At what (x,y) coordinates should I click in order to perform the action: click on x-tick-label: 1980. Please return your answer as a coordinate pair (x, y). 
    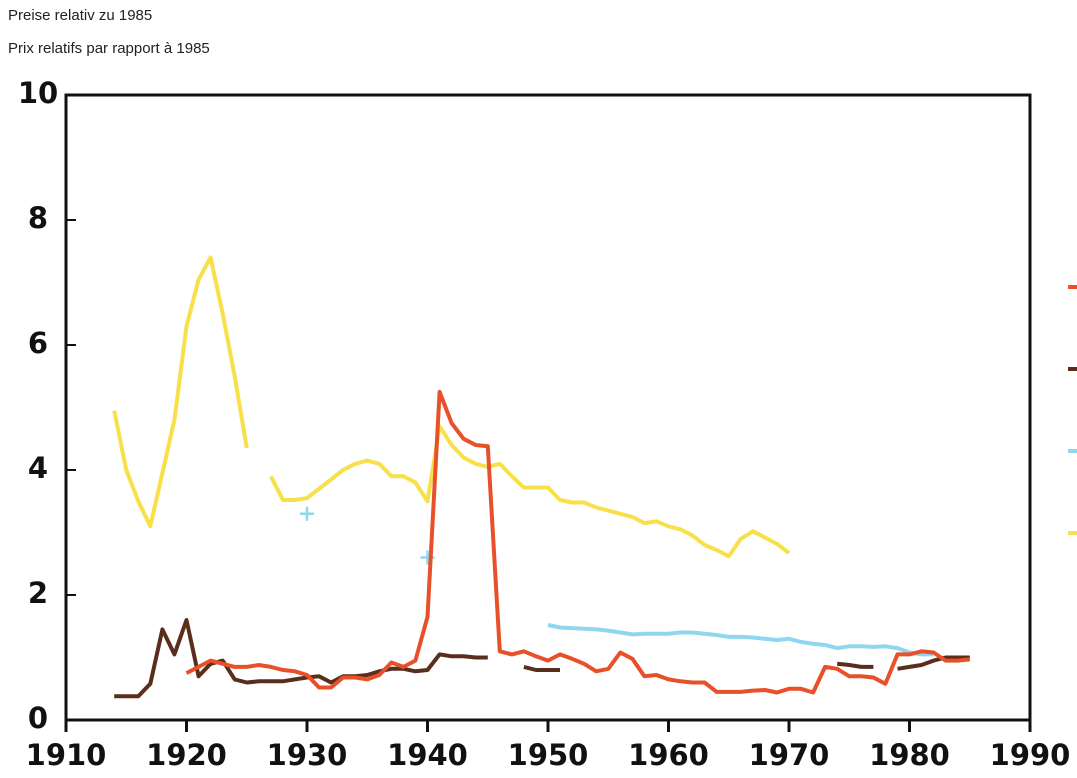
    Looking at the image, I should click on (909, 755).